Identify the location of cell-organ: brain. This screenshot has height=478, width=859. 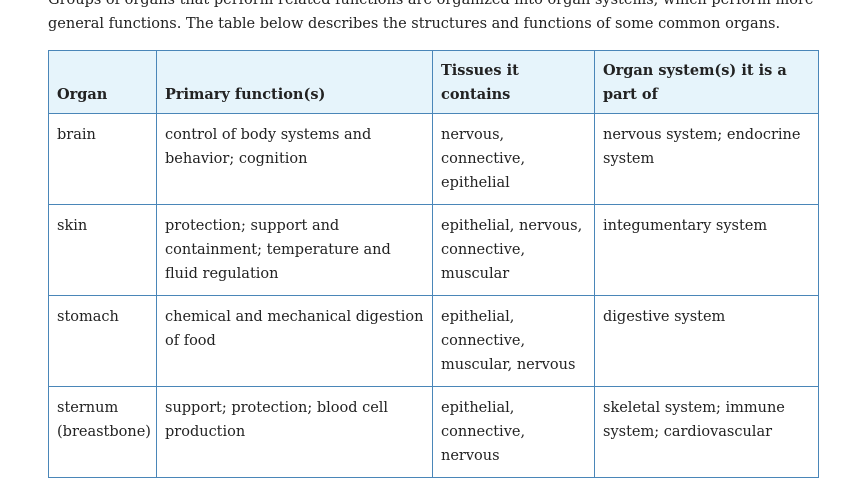
(102, 159).